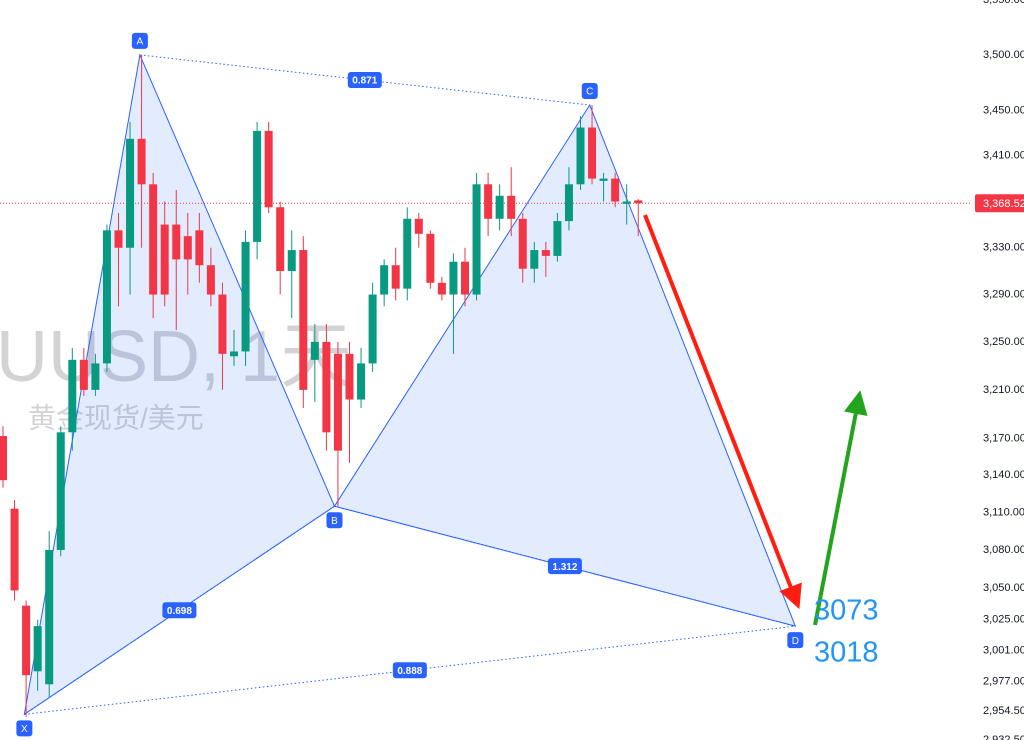 This screenshot has height=740, width=1024. I want to click on watermark-symbol: UUSD, 1天, so click(176, 357).